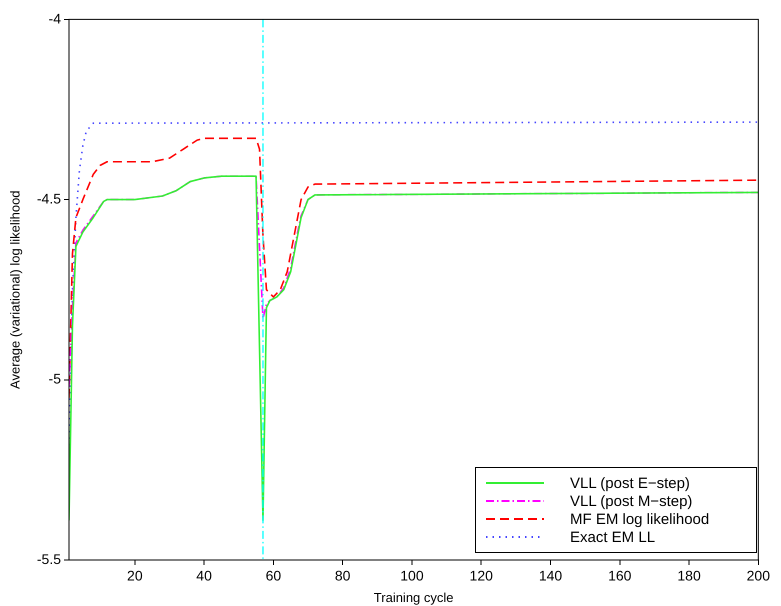 The width and height of the screenshot is (781, 606). Describe the element at coordinates (342, 575) in the screenshot. I see `x-tick-label: 80` at that location.